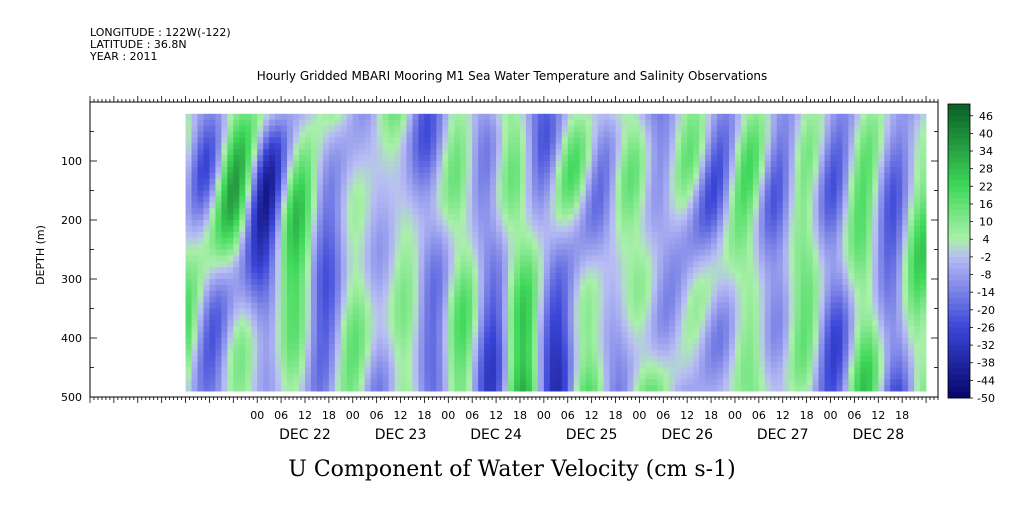 This screenshot has height=509, width=1009. Describe the element at coordinates (40, 255) in the screenshot. I see `y-axis-label: DEPTH (m)` at that location.